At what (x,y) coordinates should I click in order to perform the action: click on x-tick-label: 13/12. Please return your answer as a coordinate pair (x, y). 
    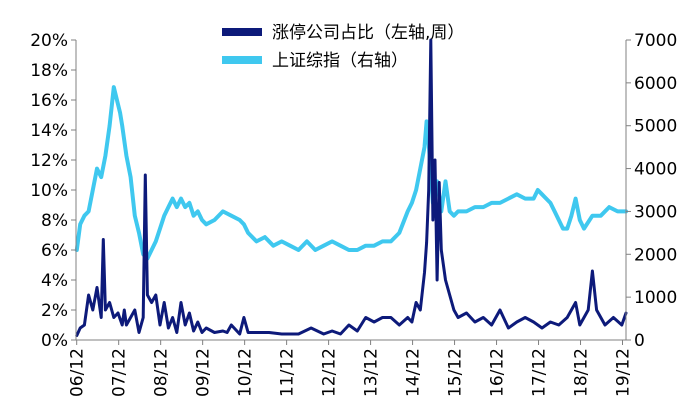
    Looking at the image, I should click on (372, 372).